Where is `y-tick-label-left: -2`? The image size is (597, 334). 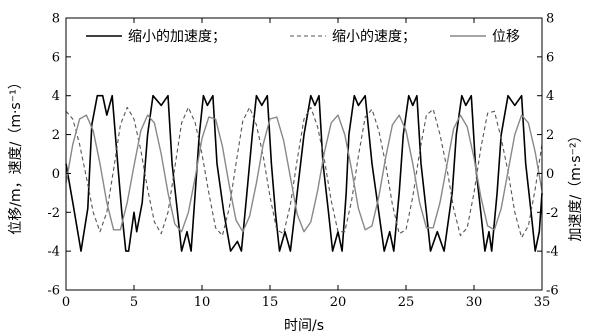
y-tick-label-left: -2 is located at coordinates (53, 213).